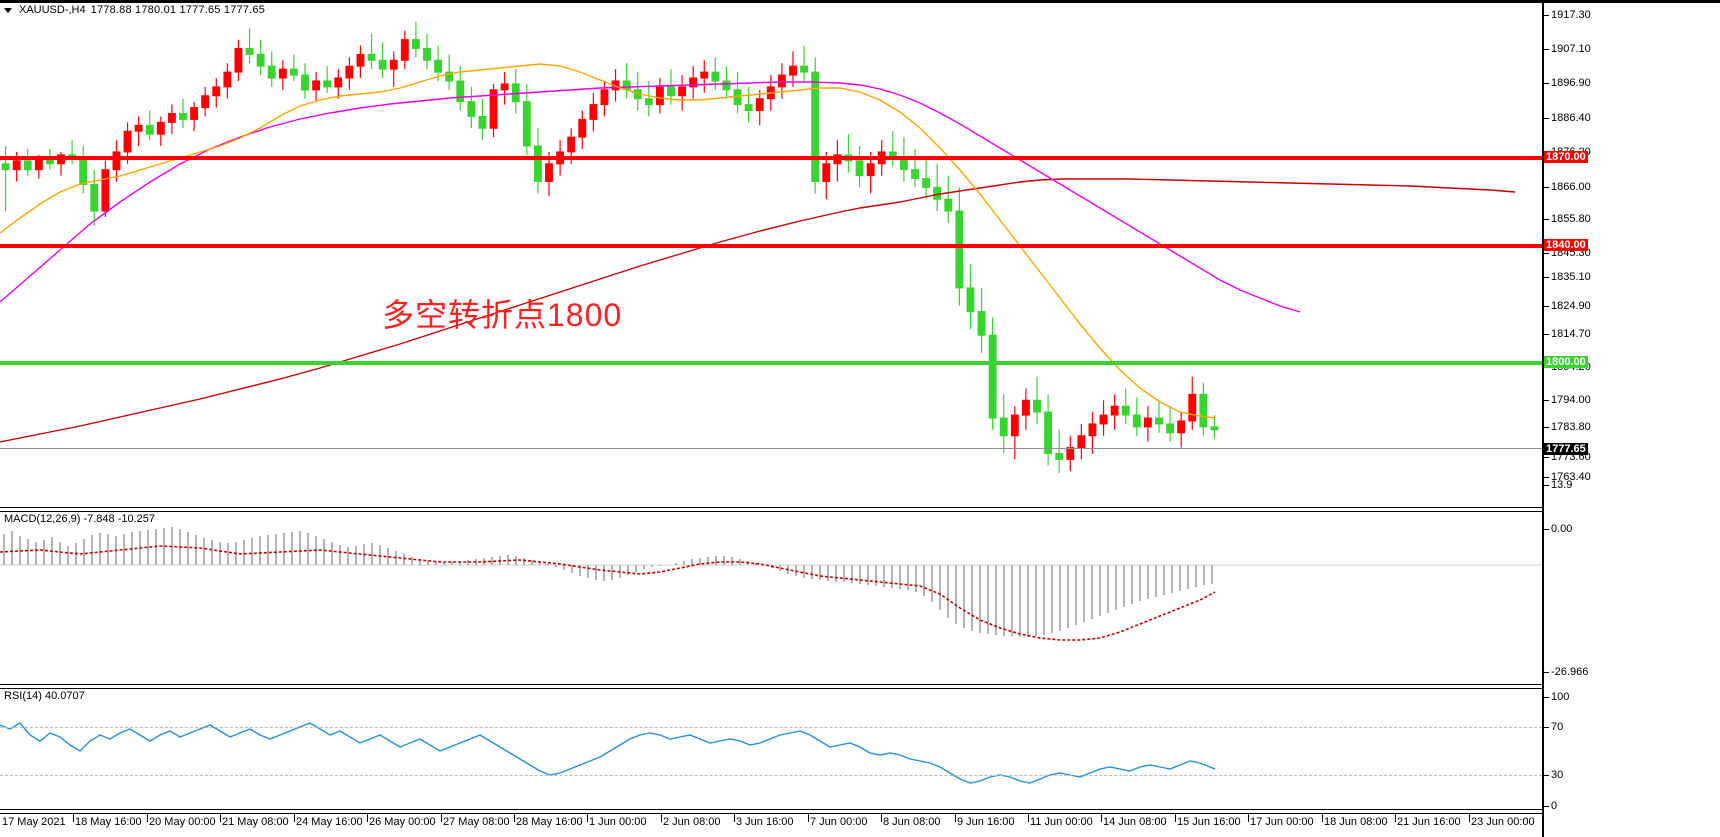  Describe the element at coordinates (476, 822) in the screenshot. I see `time-axis-label: 27 May 08:00` at that location.